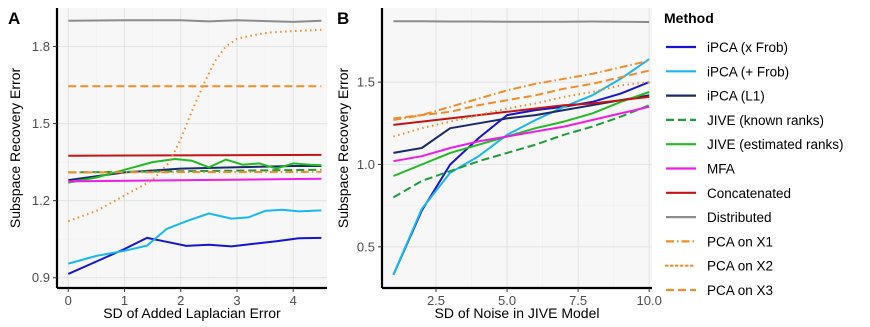 This screenshot has width=870, height=327. What do you see at coordinates (578, 300) in the screenshot?
I see `x-tick-label: 7.5` at bounding box center [578, 300].